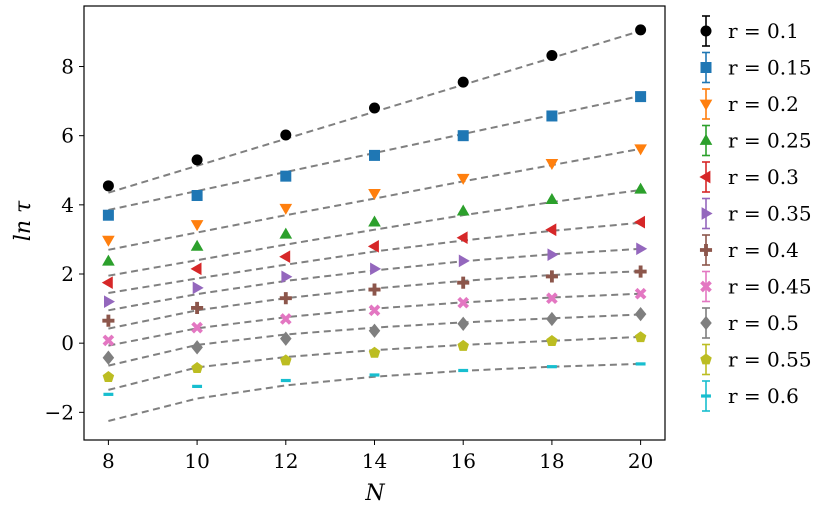 Image resolution: width=830 pixels, height=519 pixels. I want to click on legend-entry: r = 0.1, so click(749, 31).